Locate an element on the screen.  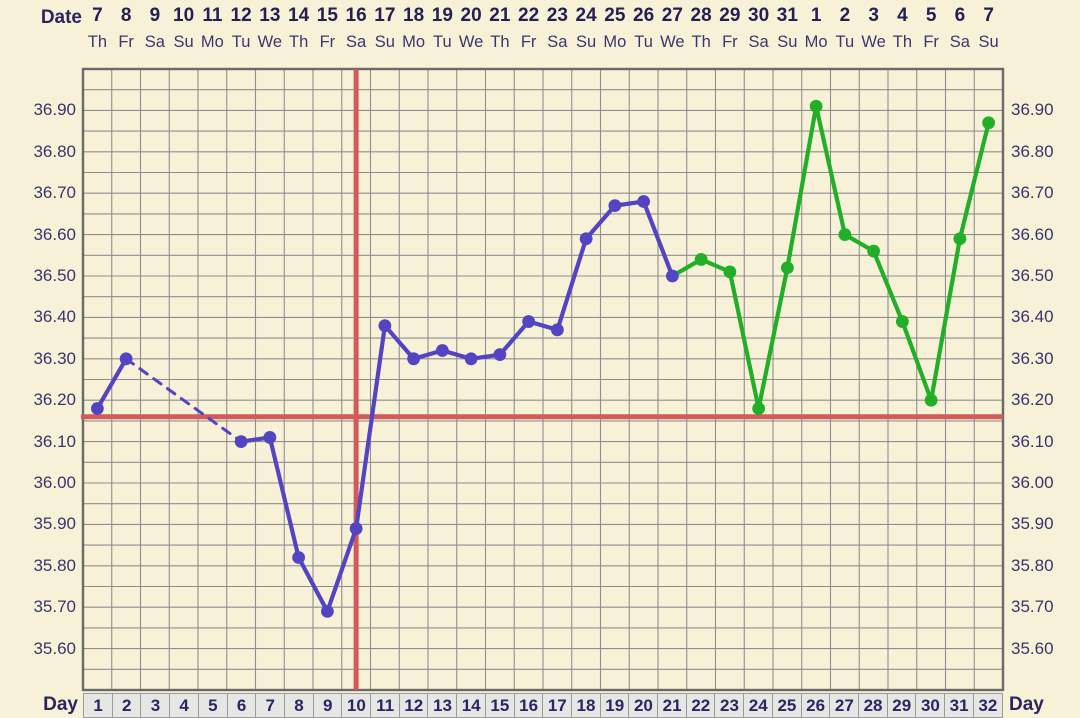
day-cell: 27 is located at coordinates (844, 705).